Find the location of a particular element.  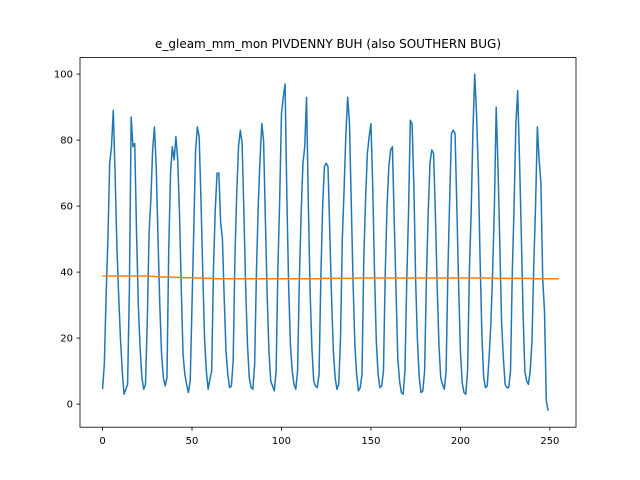

x-tick-label: 0 is located at coordinates (102, 441).